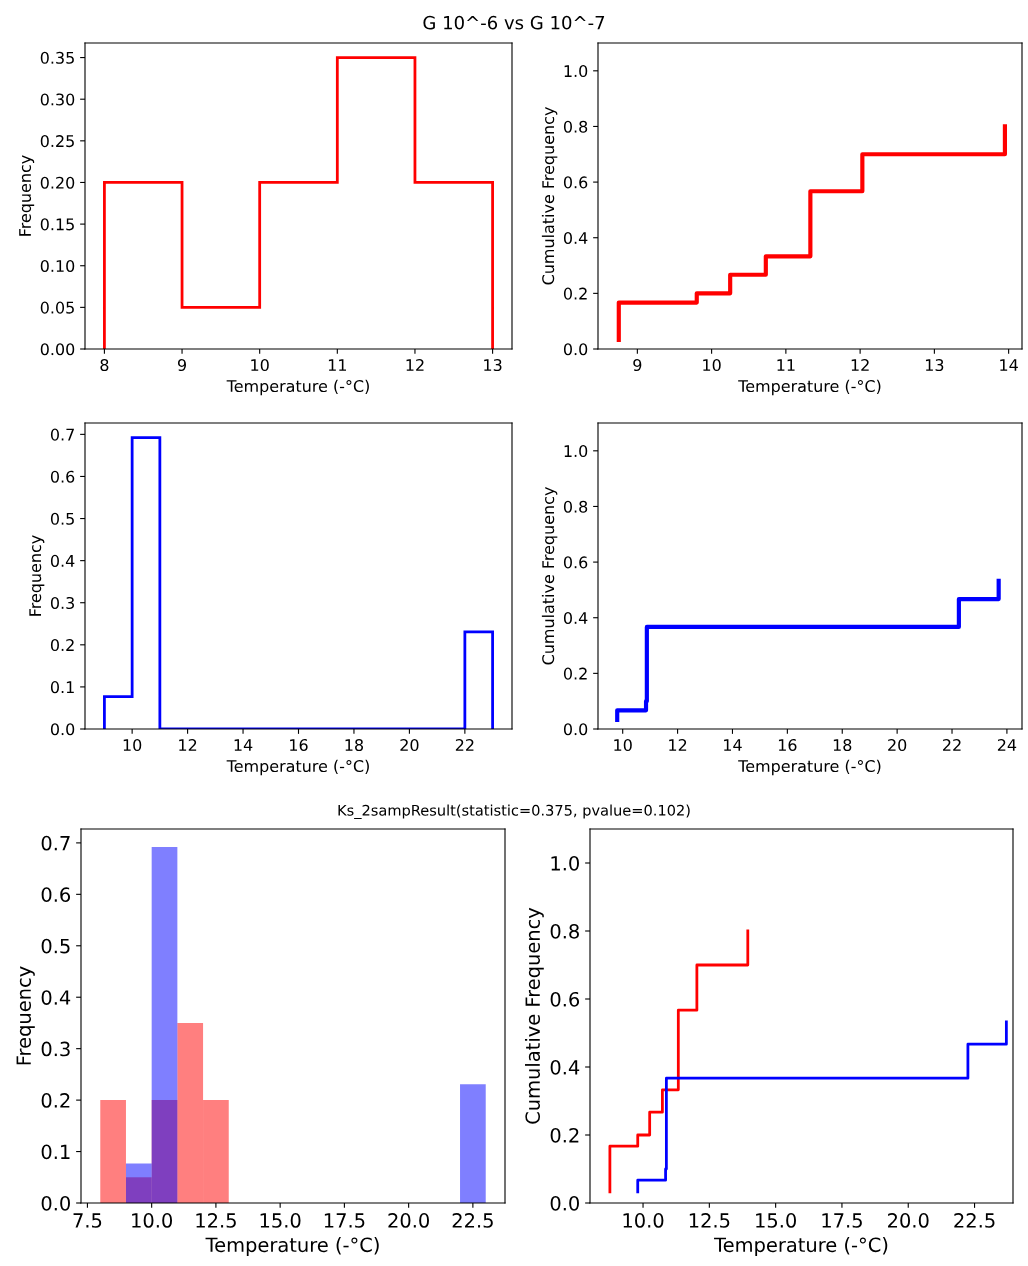  What do you see at coordinates (104, 365) in the screenshot?
I see `x-tick-label: 8` at bounding box center [104, 365].